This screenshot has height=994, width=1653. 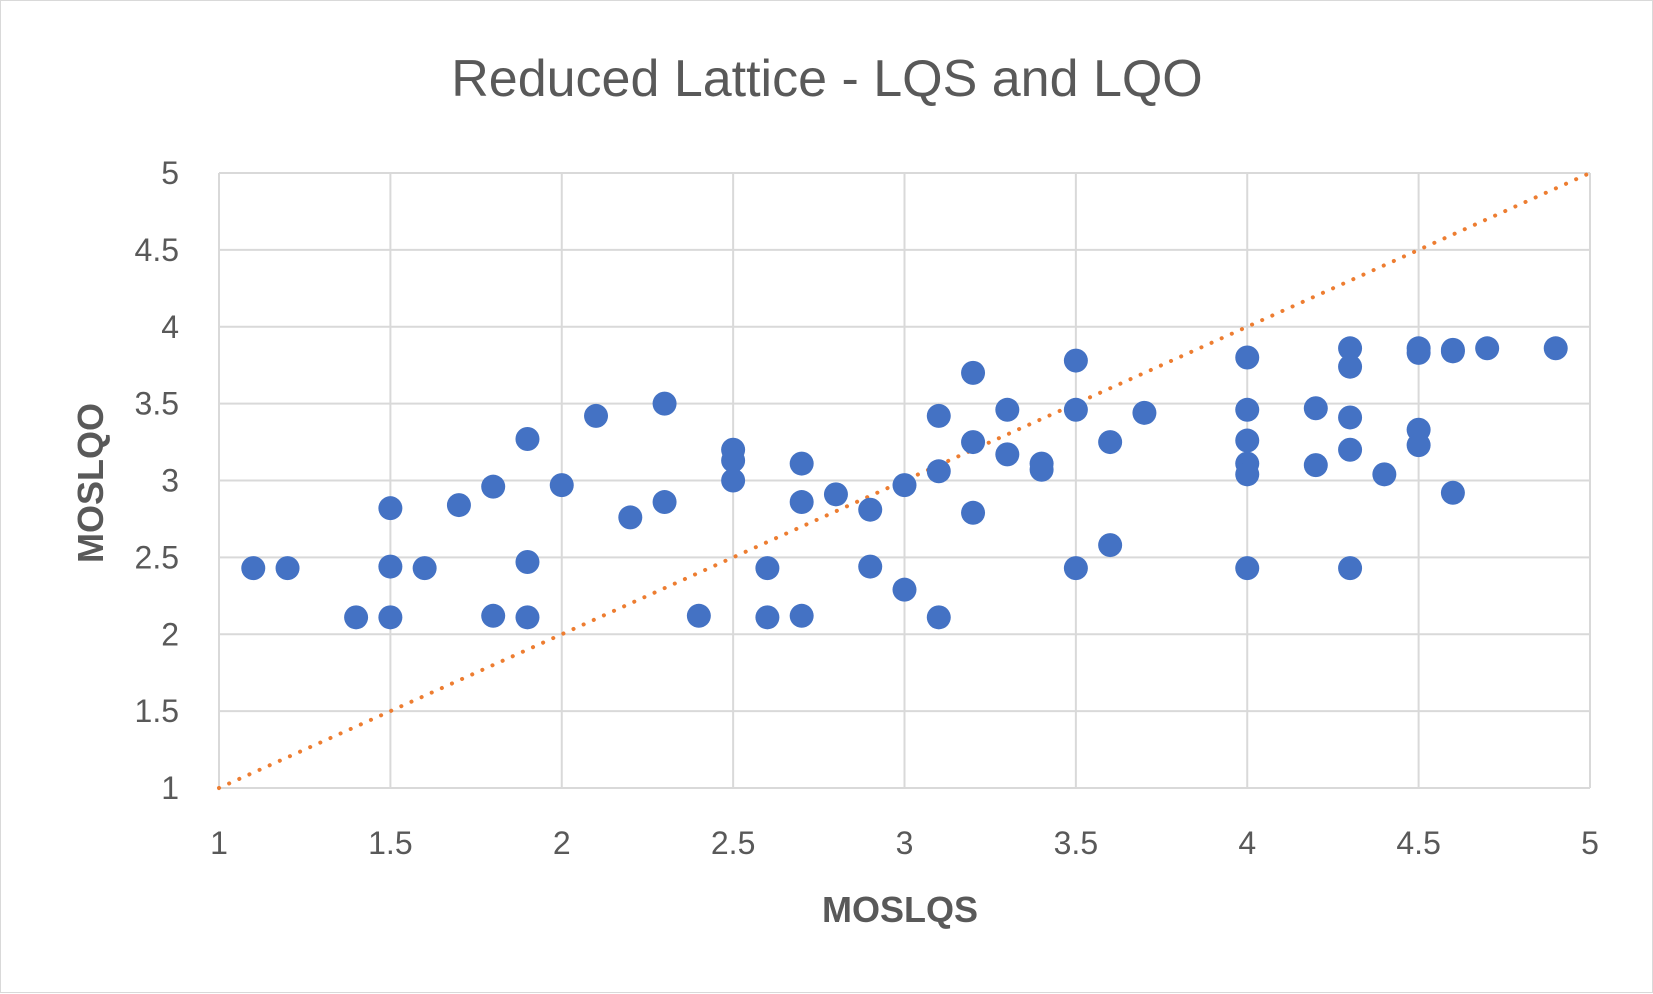 What do you see at coordinates (562, 843) in the screenshot?
I see `x-tick-label: 2` at bounding box center [562, 843].